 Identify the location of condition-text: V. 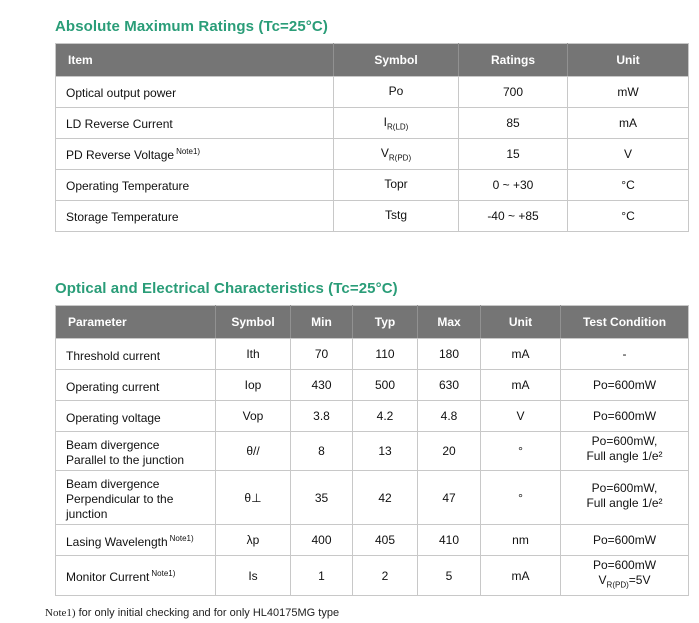
(602, 580).